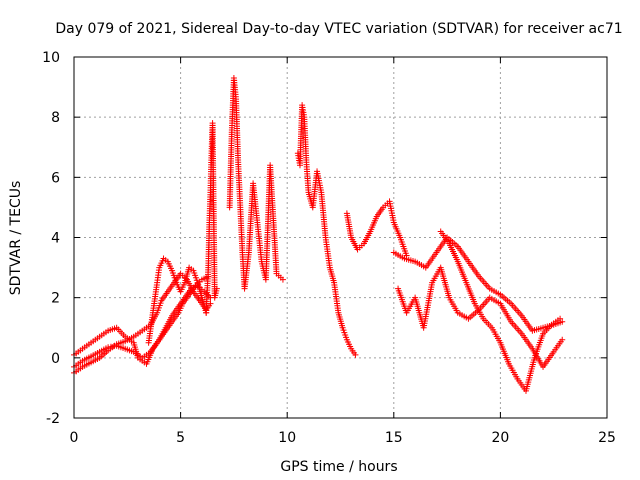 This screenshot has height=480, width=640. What do you see at coordinates (53, 419) in the screenshot?
I see `y-tick-label: -2` at bounding box center [53, 419].